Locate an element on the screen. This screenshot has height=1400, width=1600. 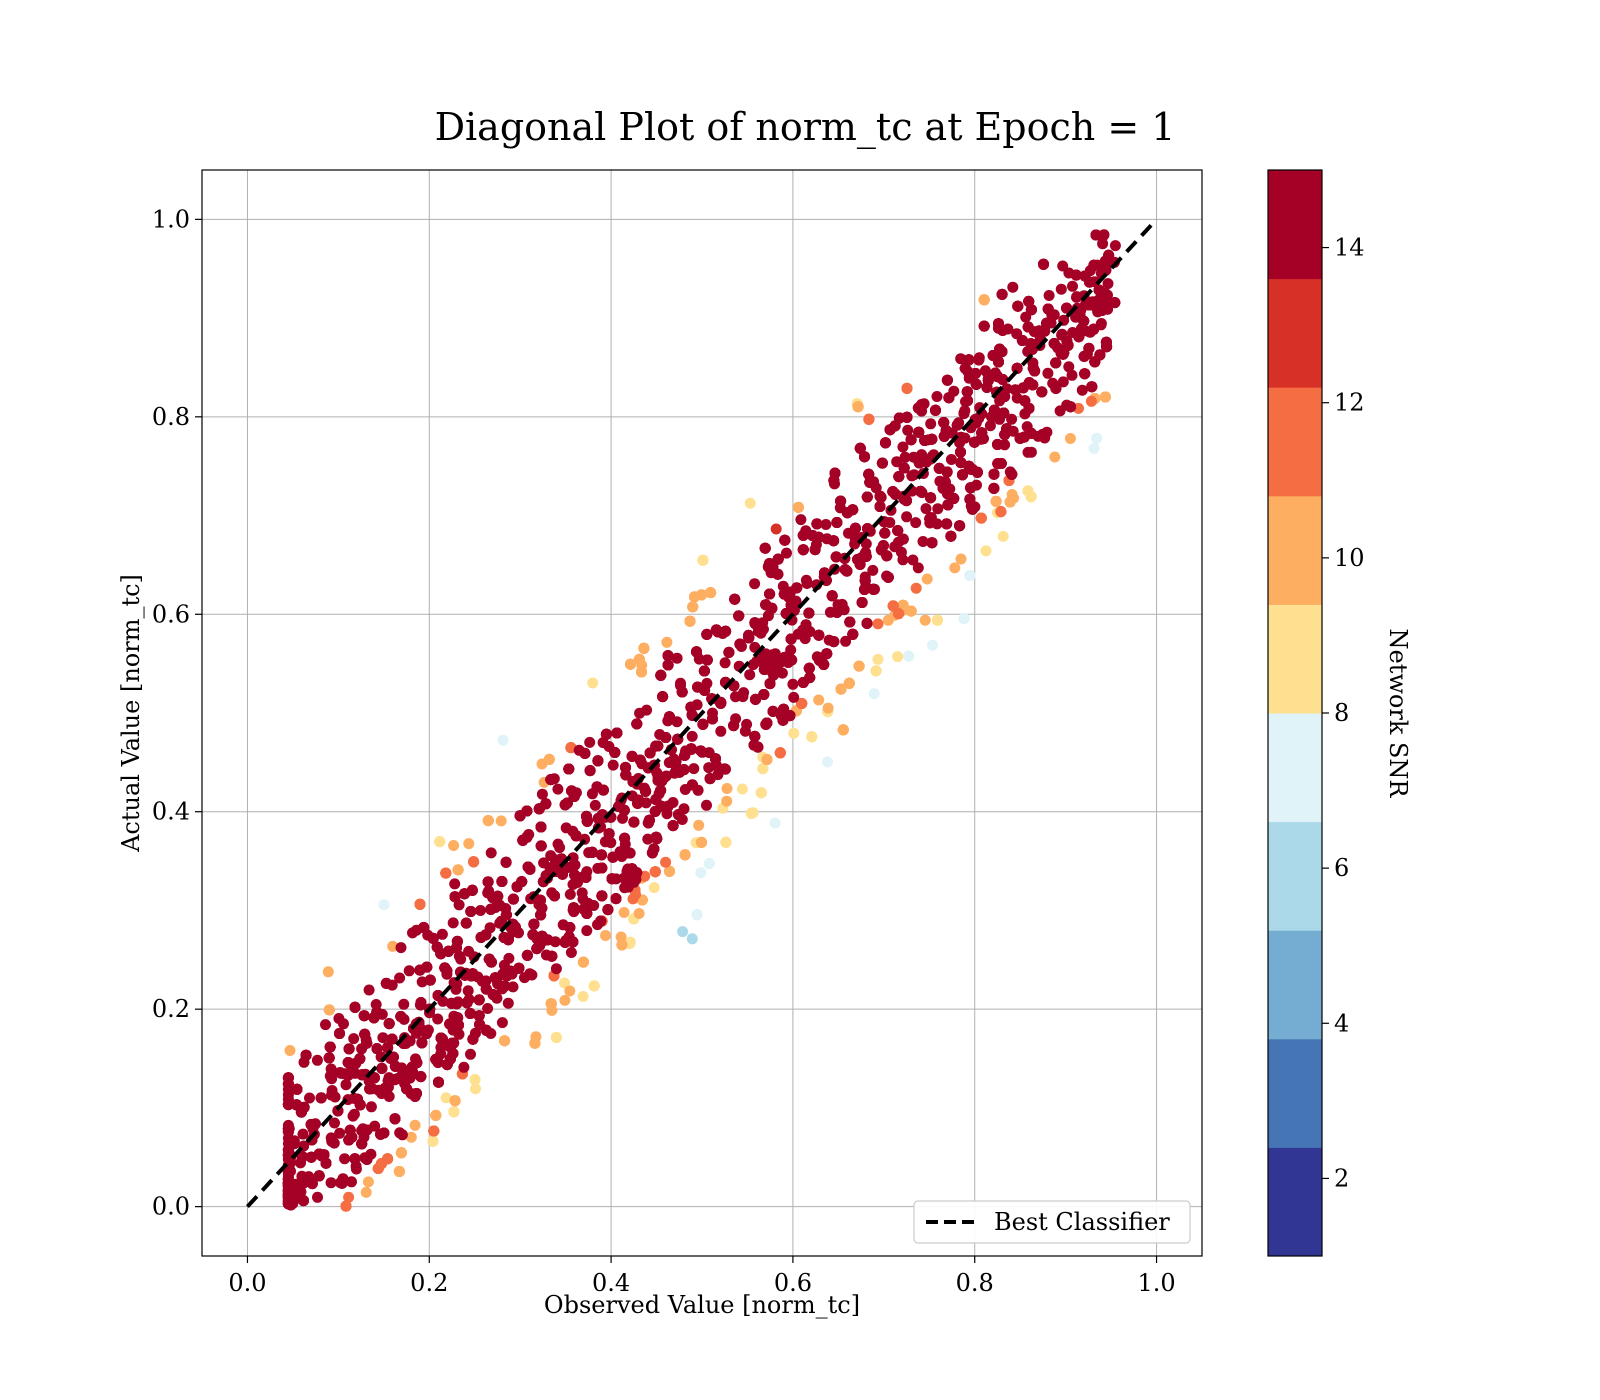
colorbar-tick-label: 6 is located at coordinates (1341, 868).